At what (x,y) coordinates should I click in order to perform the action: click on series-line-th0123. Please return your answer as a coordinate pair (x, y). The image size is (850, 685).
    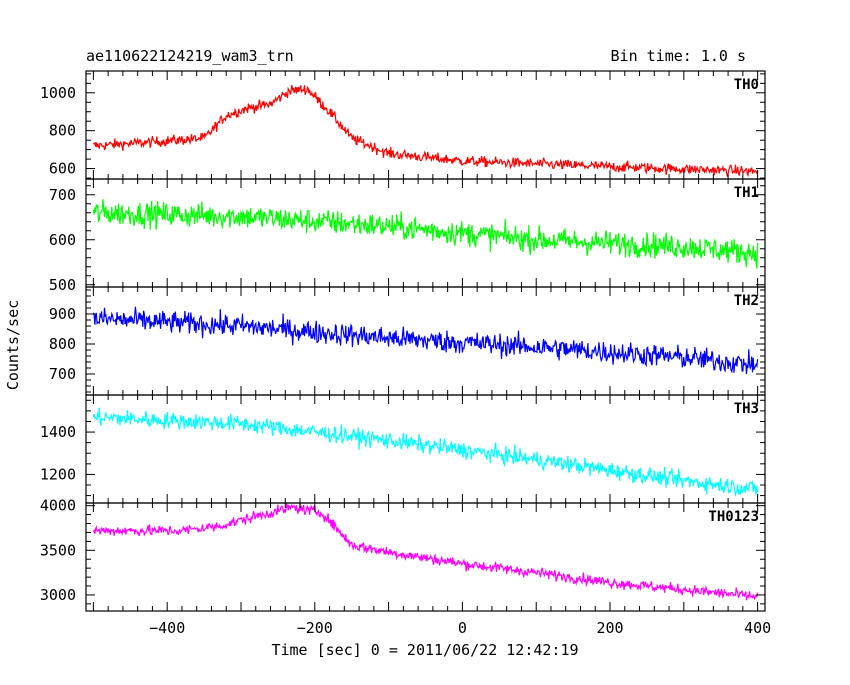
    Looking at the image, I should click on (425, 552).